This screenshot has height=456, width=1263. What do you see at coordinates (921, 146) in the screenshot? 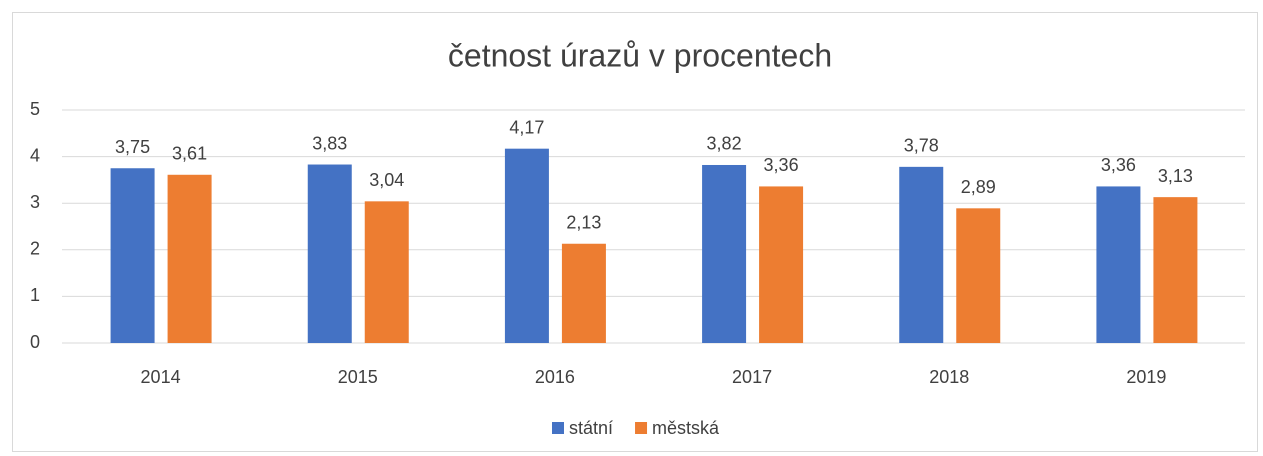
I see `data-label: 3,78` at bounding box center [921, 146].